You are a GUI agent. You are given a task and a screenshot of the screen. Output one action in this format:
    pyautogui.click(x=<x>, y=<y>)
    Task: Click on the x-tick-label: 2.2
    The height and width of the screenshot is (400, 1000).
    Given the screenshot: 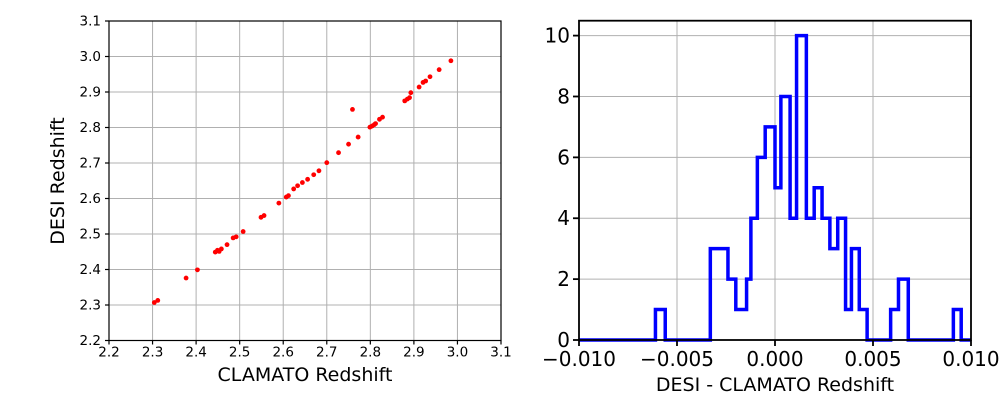 What is the action you would take?
    pyautogui.click(x=108, y=353)
    